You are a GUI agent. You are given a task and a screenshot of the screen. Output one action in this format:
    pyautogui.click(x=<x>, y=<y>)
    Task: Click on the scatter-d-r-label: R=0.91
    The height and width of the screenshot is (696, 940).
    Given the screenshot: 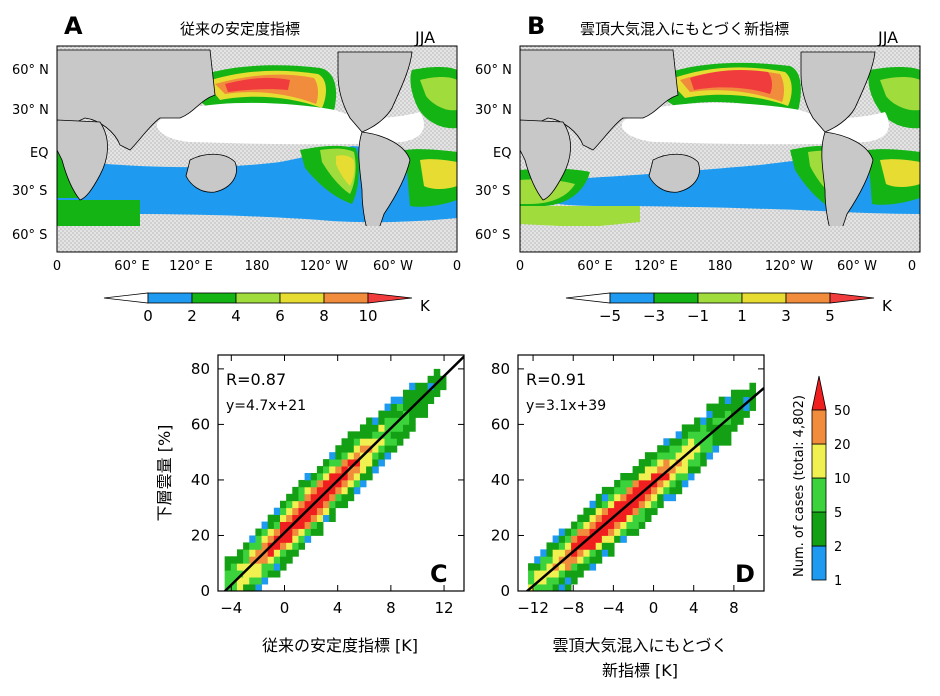 What is the action you would take?
    pyautogui.click(x=556, y=379)
    